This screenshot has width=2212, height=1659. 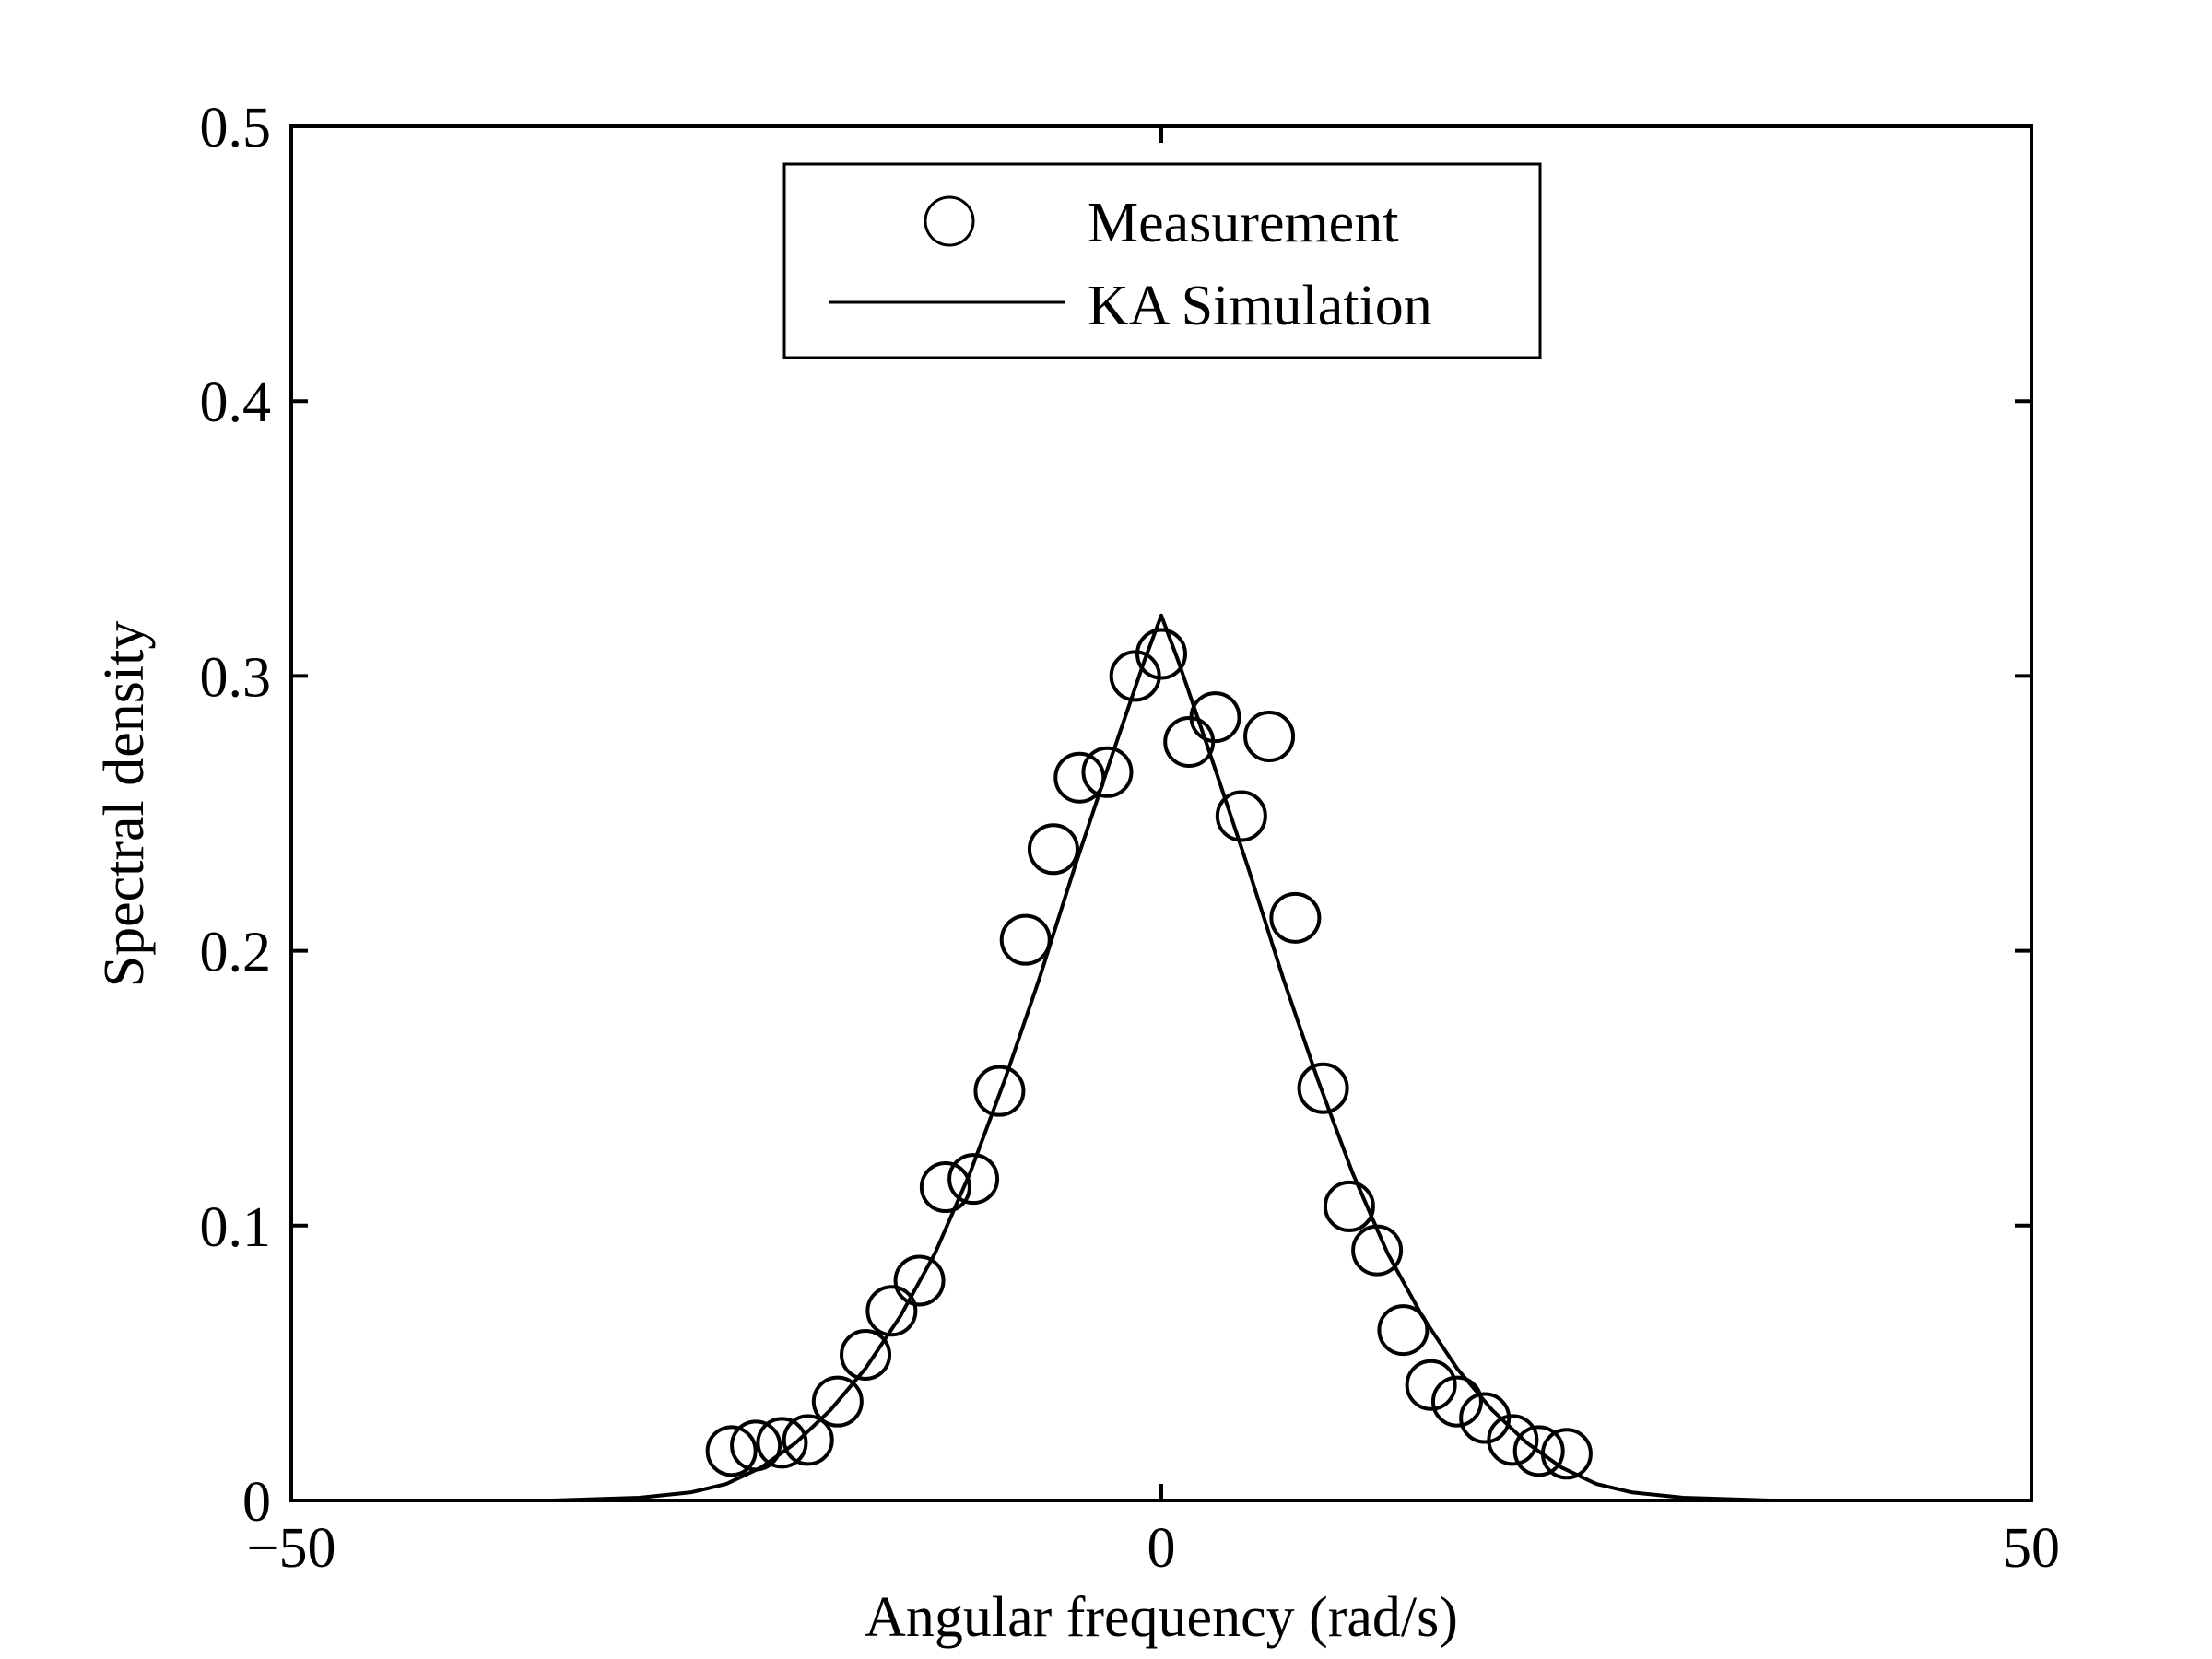 What do you see at coordinates (1161, 1548) in the screenshot?
I see `x-tick-label-1: 0` at bounding box center [1161, 1548].